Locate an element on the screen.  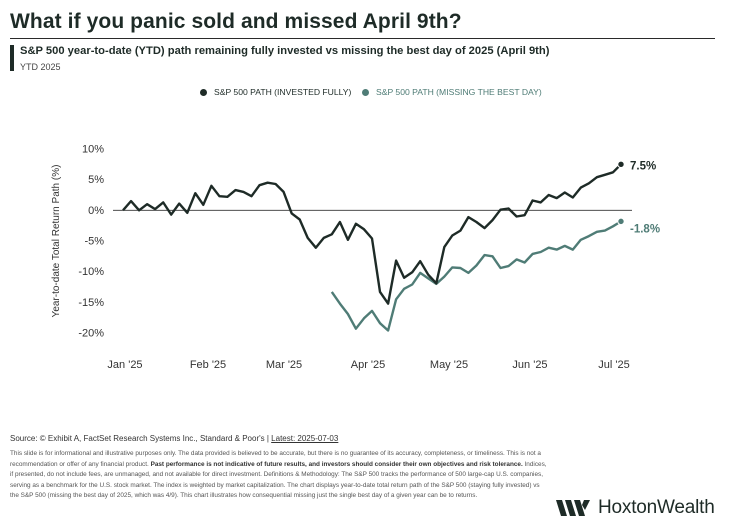
legend-item-missing: S&P 500 PATH (MISSING THE BEST DAY) is located at coordinates (452, 92).